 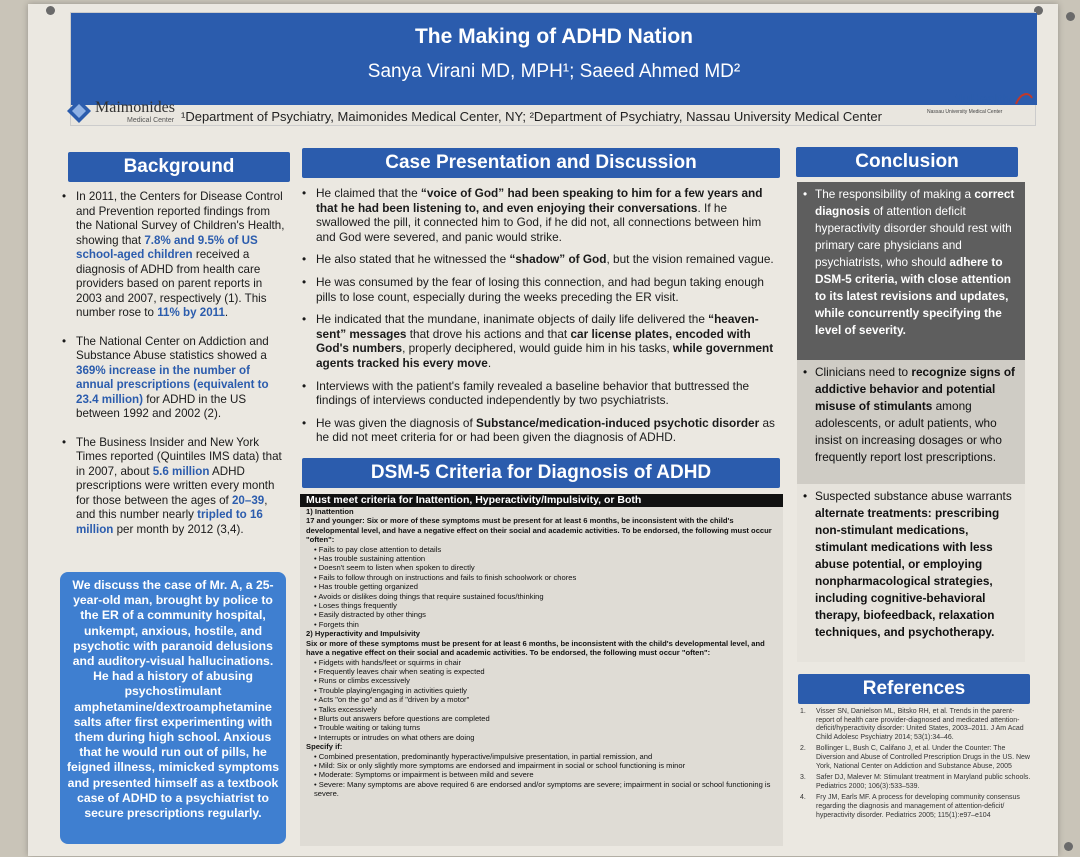 What do you see at coordinates (363, 634) in the screenshot?
I see `hyperactivity-heading: 2) Hyperactivity and Impulsivity` at bounding box center [363, 634].